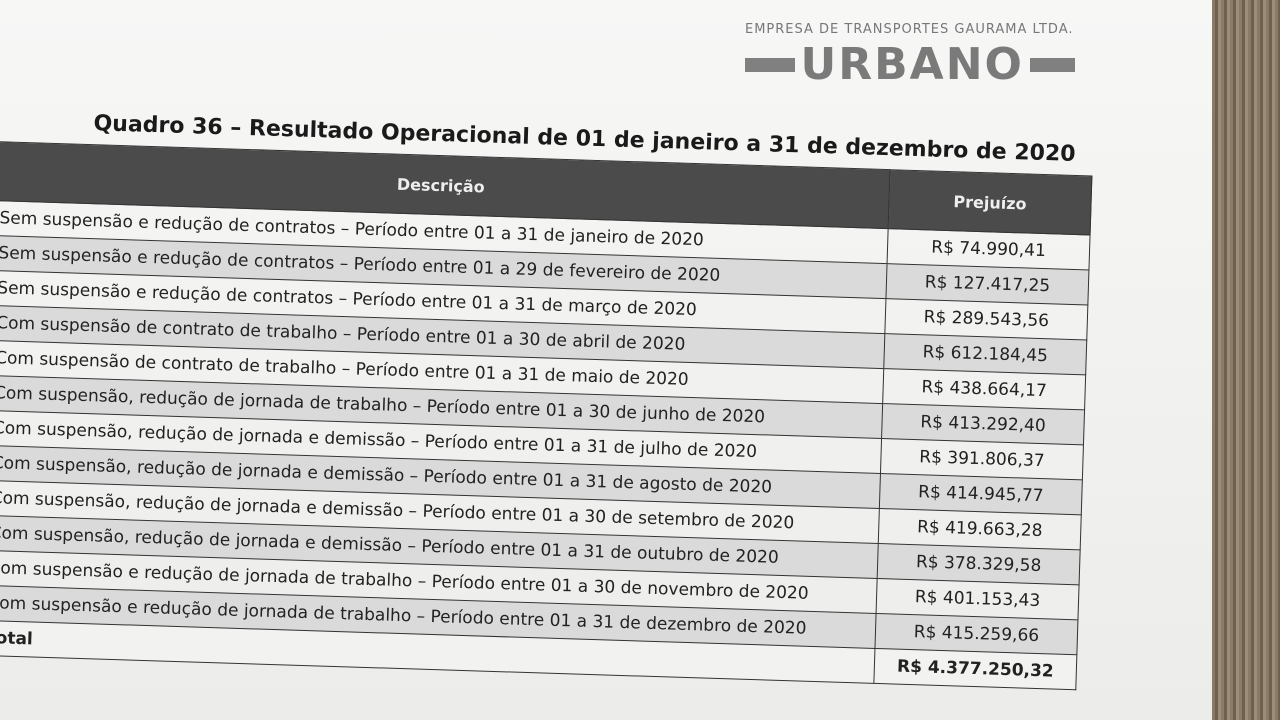 The height and width of the screenshot is (720, 1280). What do you see at coordinates (1246, 360) in the screenshot?
I see `wood-background` at bounding box center [1246, 360].